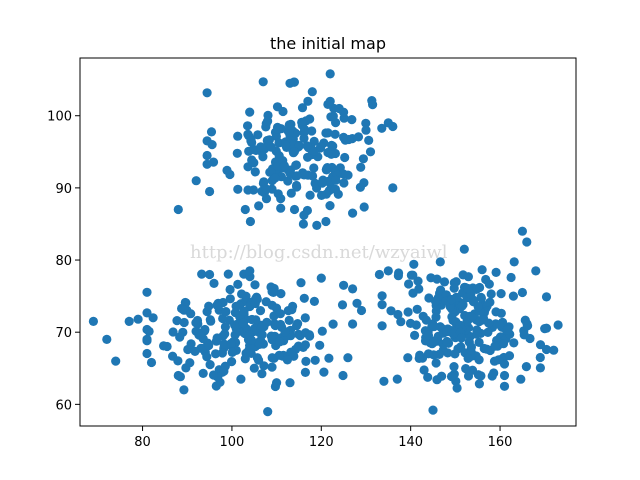 This screenshot has height=480, width=640. I want to click on x-tick-label: 140, so click(410, 442).